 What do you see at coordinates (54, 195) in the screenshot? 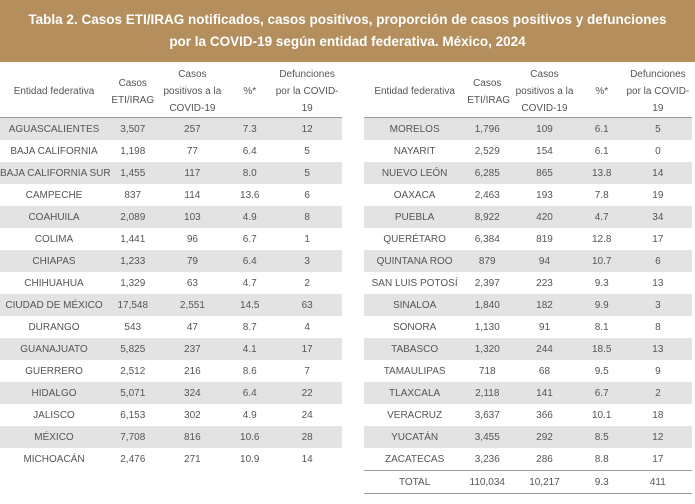
I see `entity-cell: CAMPECHE` at bounding box center [54, 195].